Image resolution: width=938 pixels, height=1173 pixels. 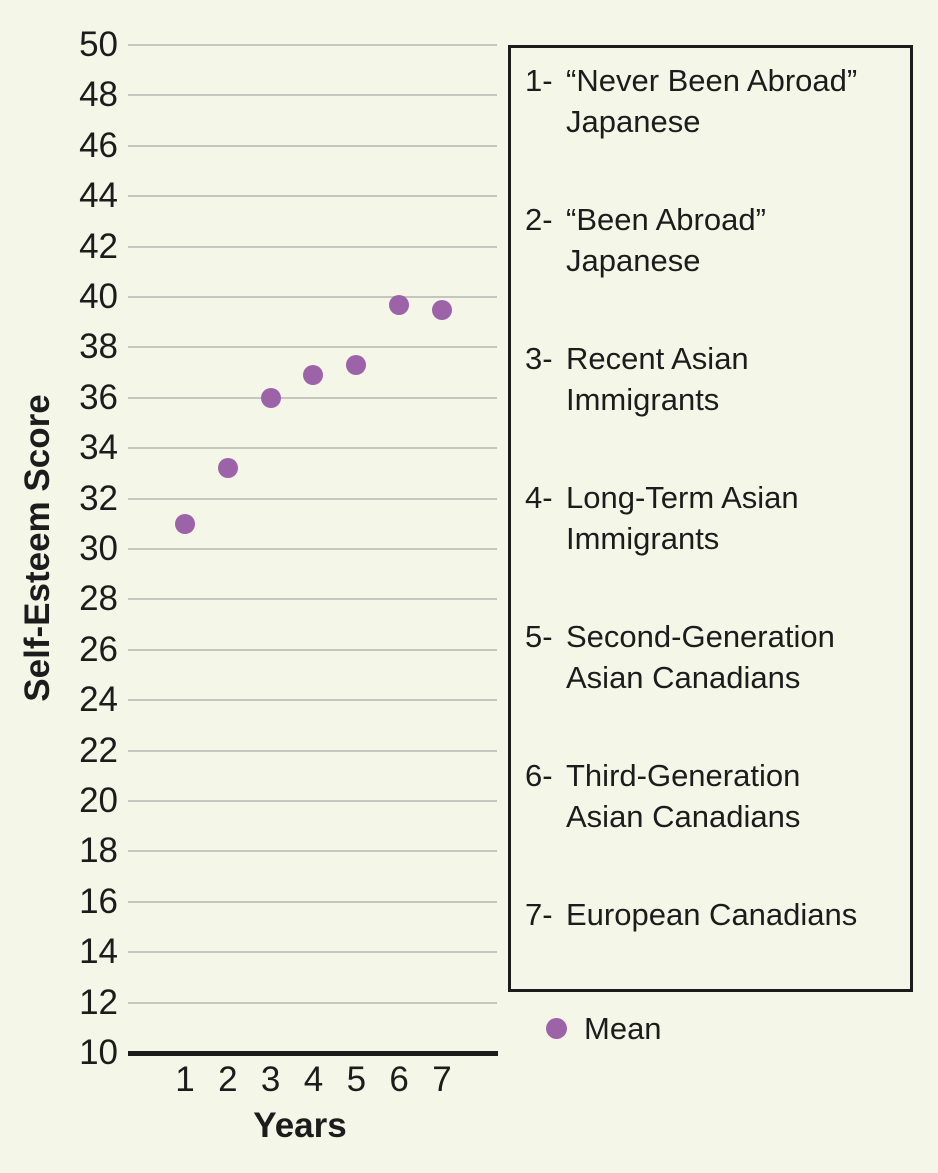 I want to click on y-tick-label: 42, so click(x=98, y=246).